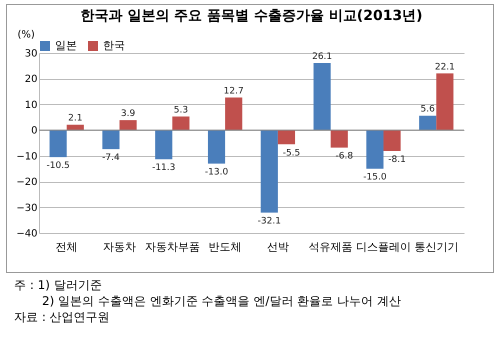 The image size is (500, 349). I want to click on x-tick-label: 선박, so click(277, 247).